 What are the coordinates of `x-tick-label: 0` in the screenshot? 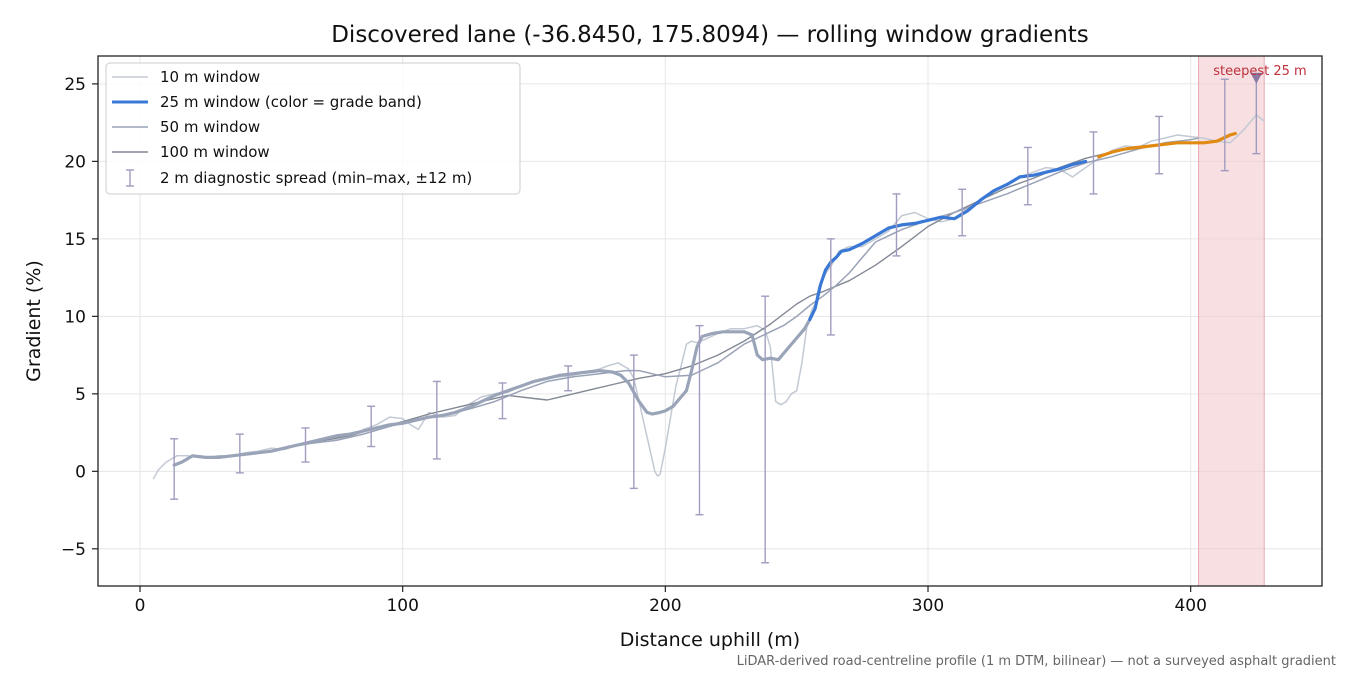 It's located at (140, 606).